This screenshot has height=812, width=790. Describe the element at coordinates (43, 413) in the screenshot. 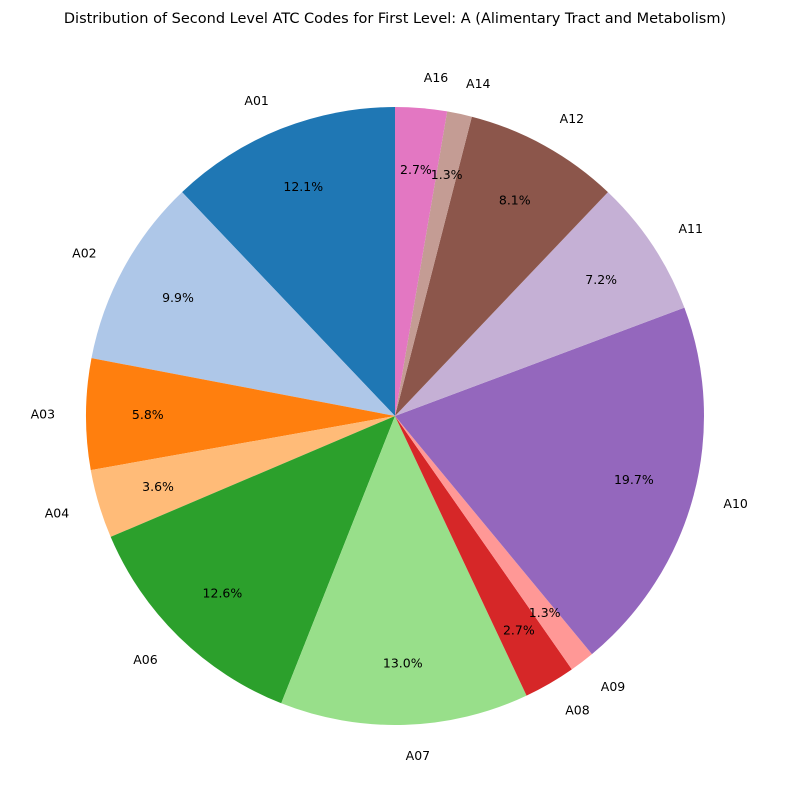

I see `category-label-a03: A03` at that location.